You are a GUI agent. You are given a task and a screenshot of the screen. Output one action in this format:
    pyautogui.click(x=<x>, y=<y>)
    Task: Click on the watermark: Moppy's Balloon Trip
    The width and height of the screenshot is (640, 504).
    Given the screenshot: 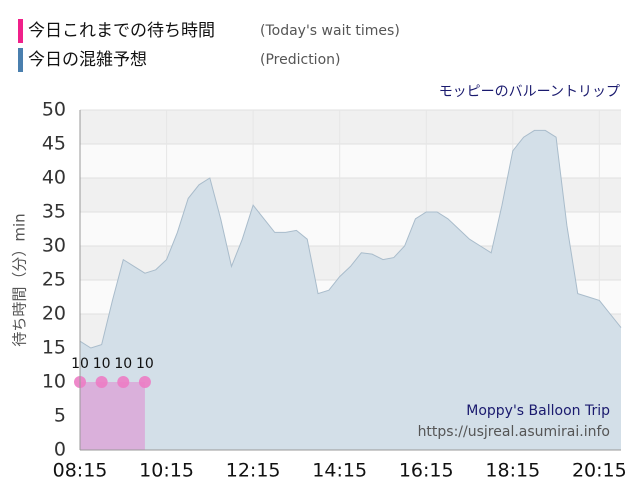 What is the action you would take?
    pyautogui.click(x=538, y=411)
    